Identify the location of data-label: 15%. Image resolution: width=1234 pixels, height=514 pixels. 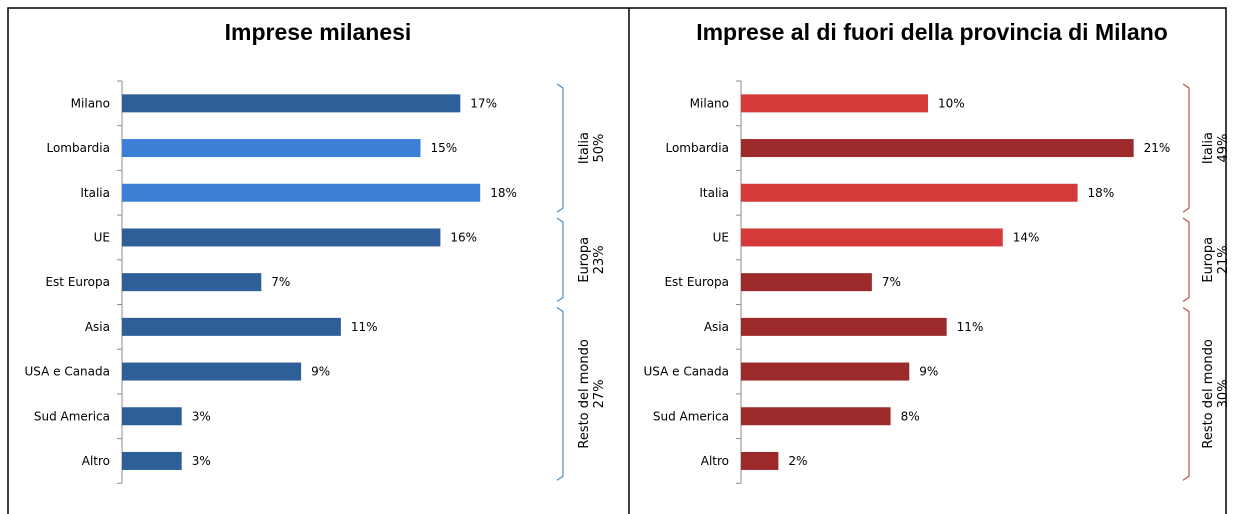
(444, 148).